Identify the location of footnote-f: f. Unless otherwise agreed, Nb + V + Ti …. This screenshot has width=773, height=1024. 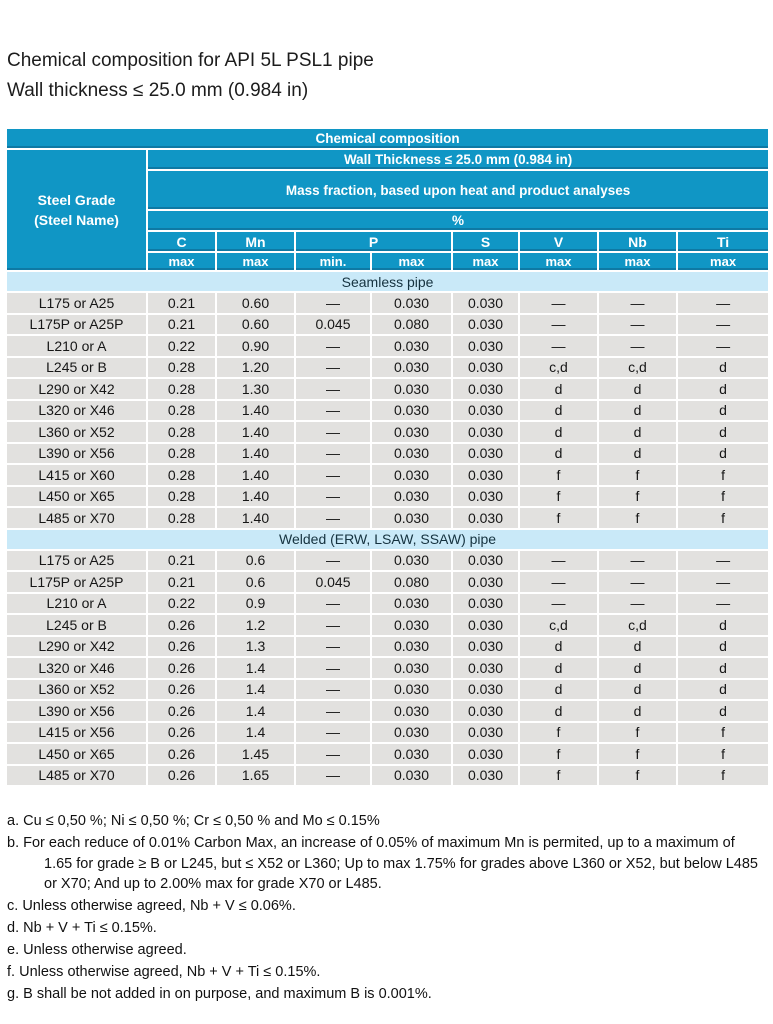
(385, 972).